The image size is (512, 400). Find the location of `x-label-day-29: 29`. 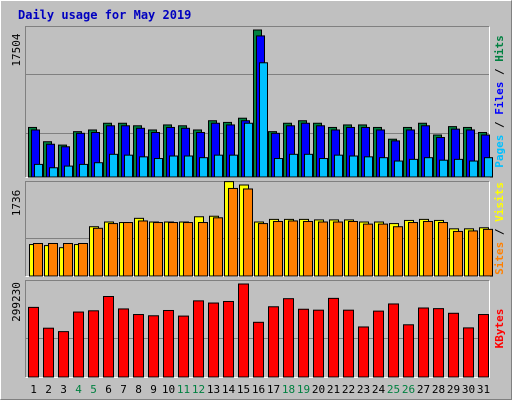

x-label-day-29: 29 is located at coordinates (453, 389).